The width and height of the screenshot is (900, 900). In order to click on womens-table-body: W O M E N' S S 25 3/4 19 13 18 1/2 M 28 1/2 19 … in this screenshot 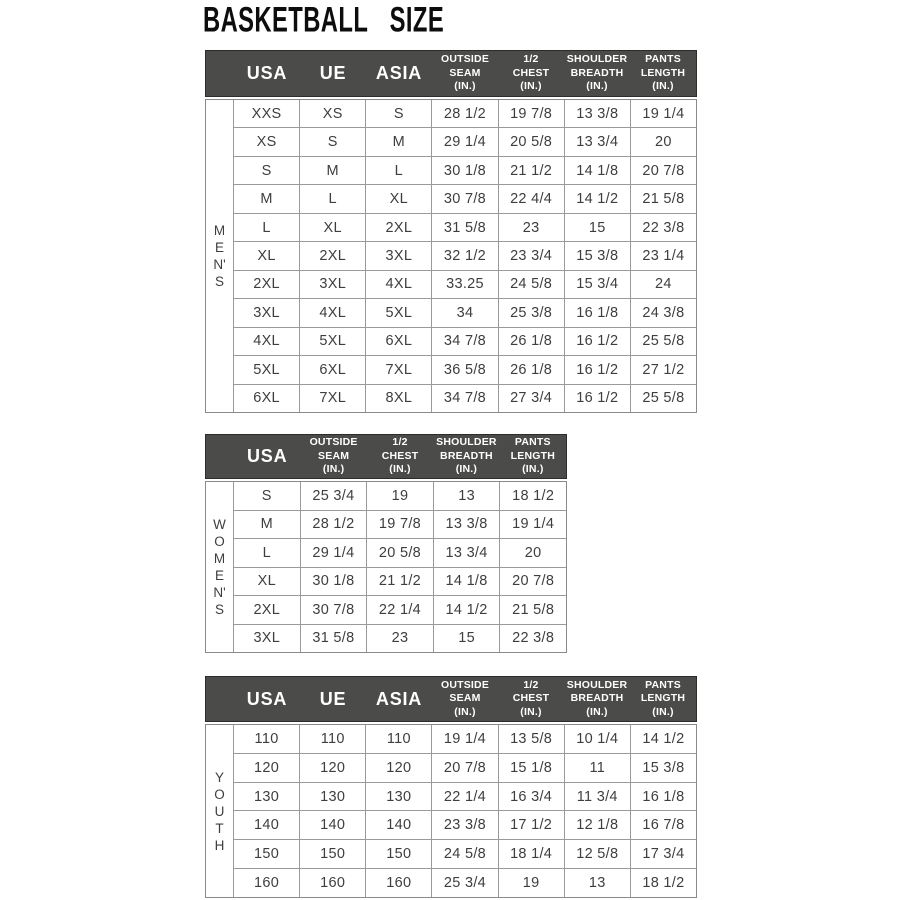, I will do `click(386, 567)`.